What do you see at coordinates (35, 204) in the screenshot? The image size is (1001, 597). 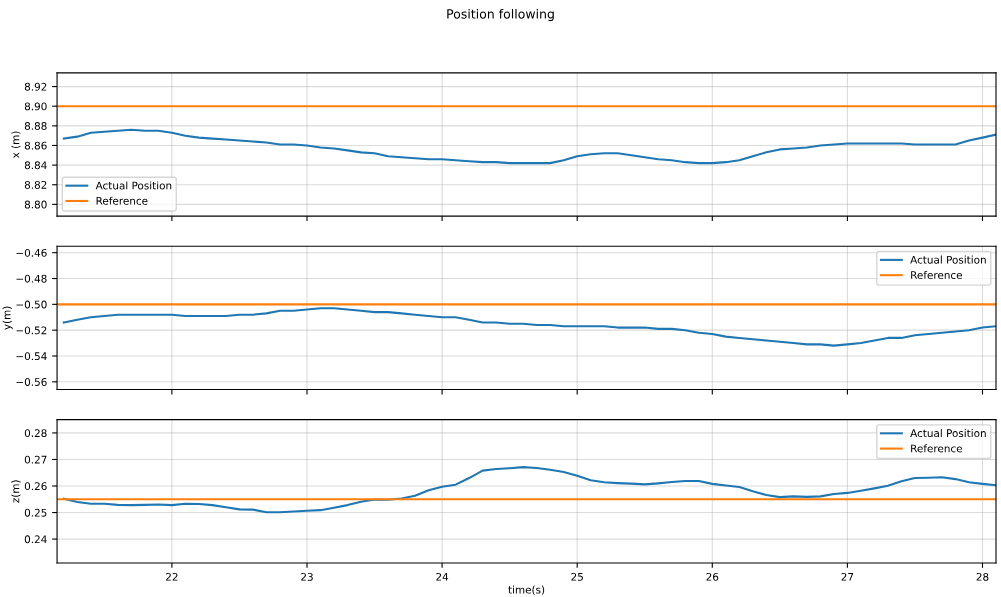 I see `y-tick-label: 8.80` at bounding box center [35, 204].